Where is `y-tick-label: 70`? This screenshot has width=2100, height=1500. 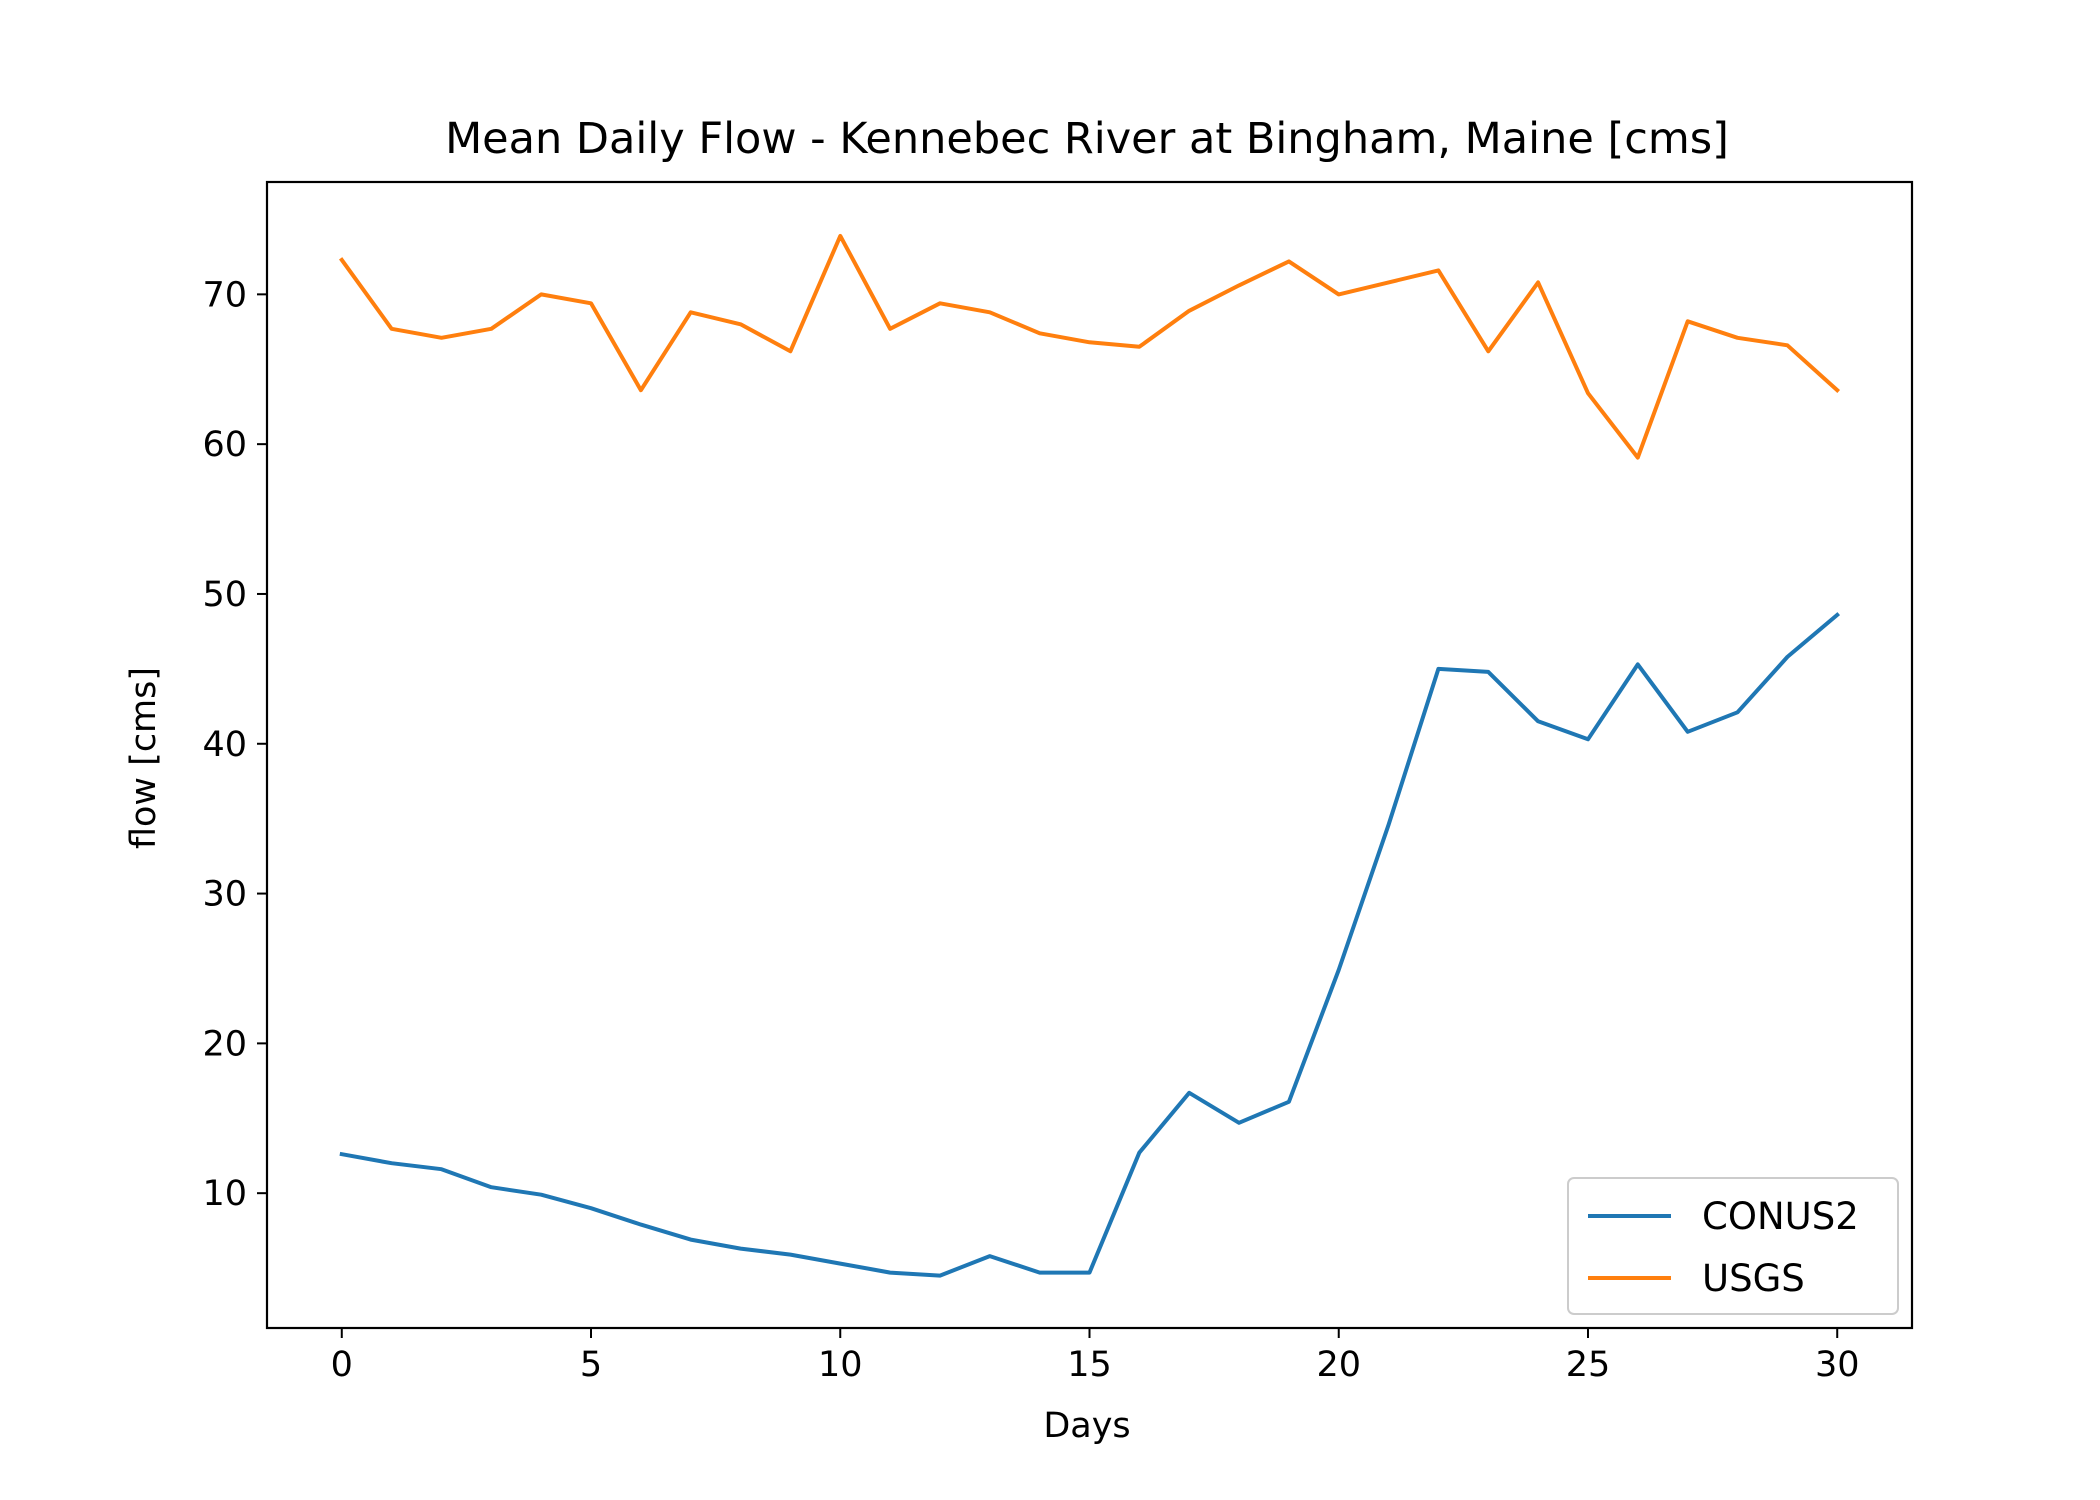 y-tick-label: 70 is located at coordinates (224, 295).